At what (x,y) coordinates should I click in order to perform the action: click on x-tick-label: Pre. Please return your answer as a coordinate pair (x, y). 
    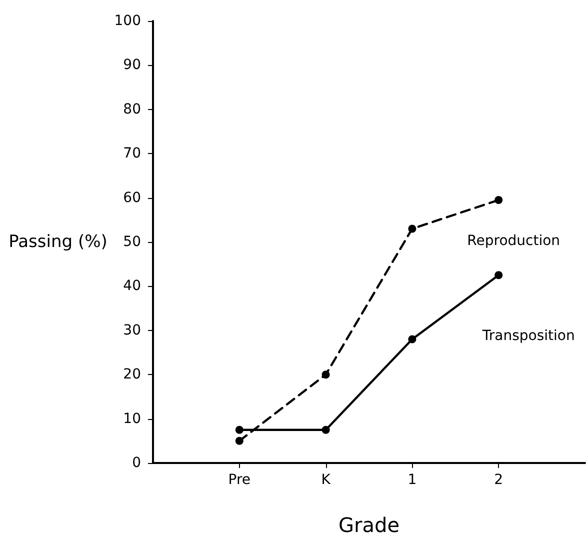
    Looking at the image, I should click on (239, 480).